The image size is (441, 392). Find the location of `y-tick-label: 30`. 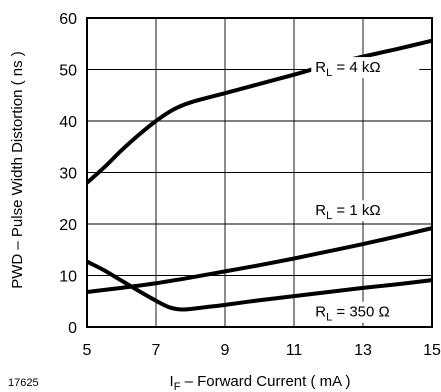

y-tick-label: 30 is located at coordinates (68, 174).